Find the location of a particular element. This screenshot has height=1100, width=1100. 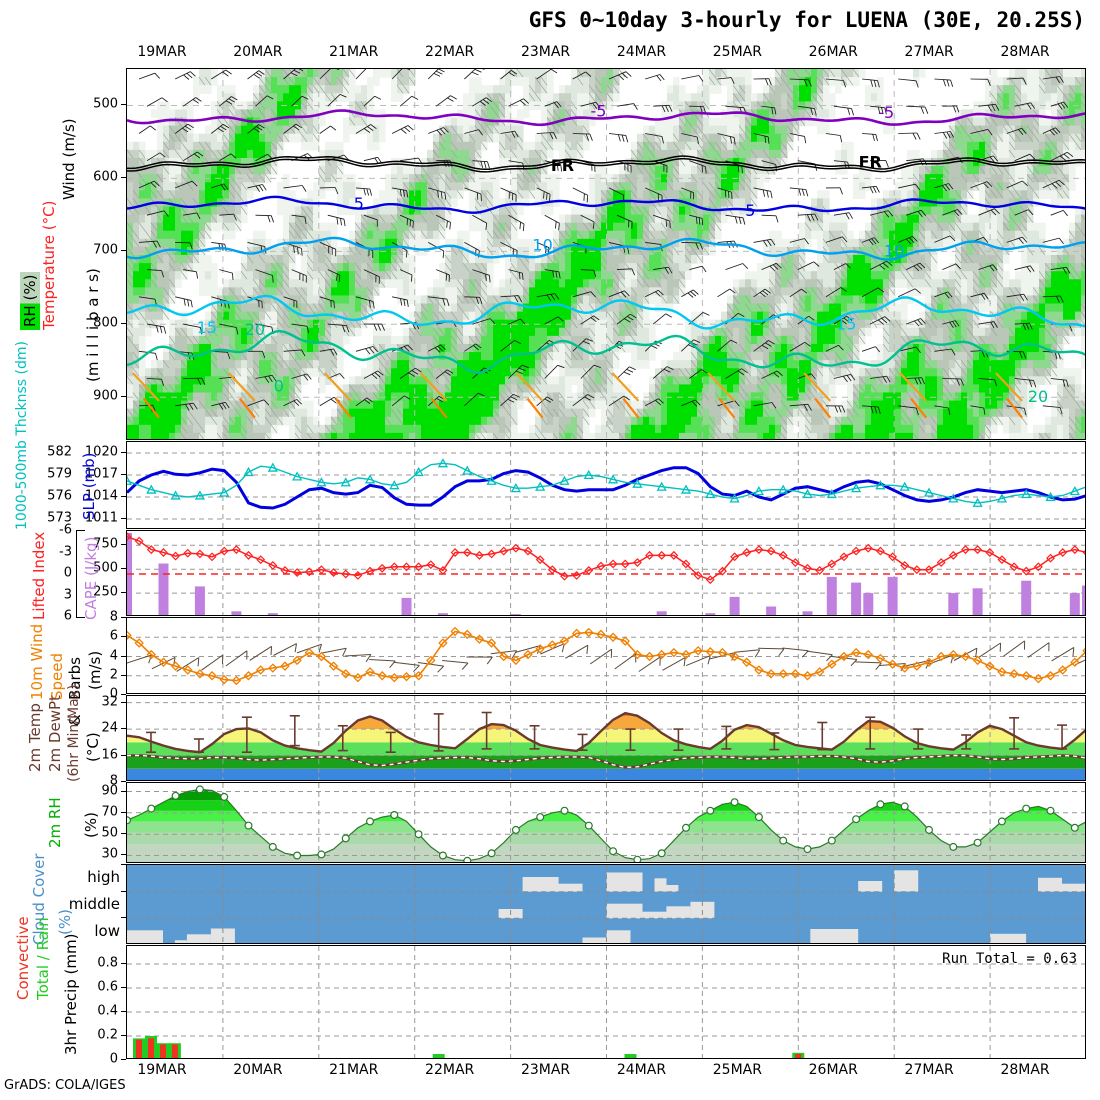

temp-tick-label: 24 is located at coordinates (109, 728).